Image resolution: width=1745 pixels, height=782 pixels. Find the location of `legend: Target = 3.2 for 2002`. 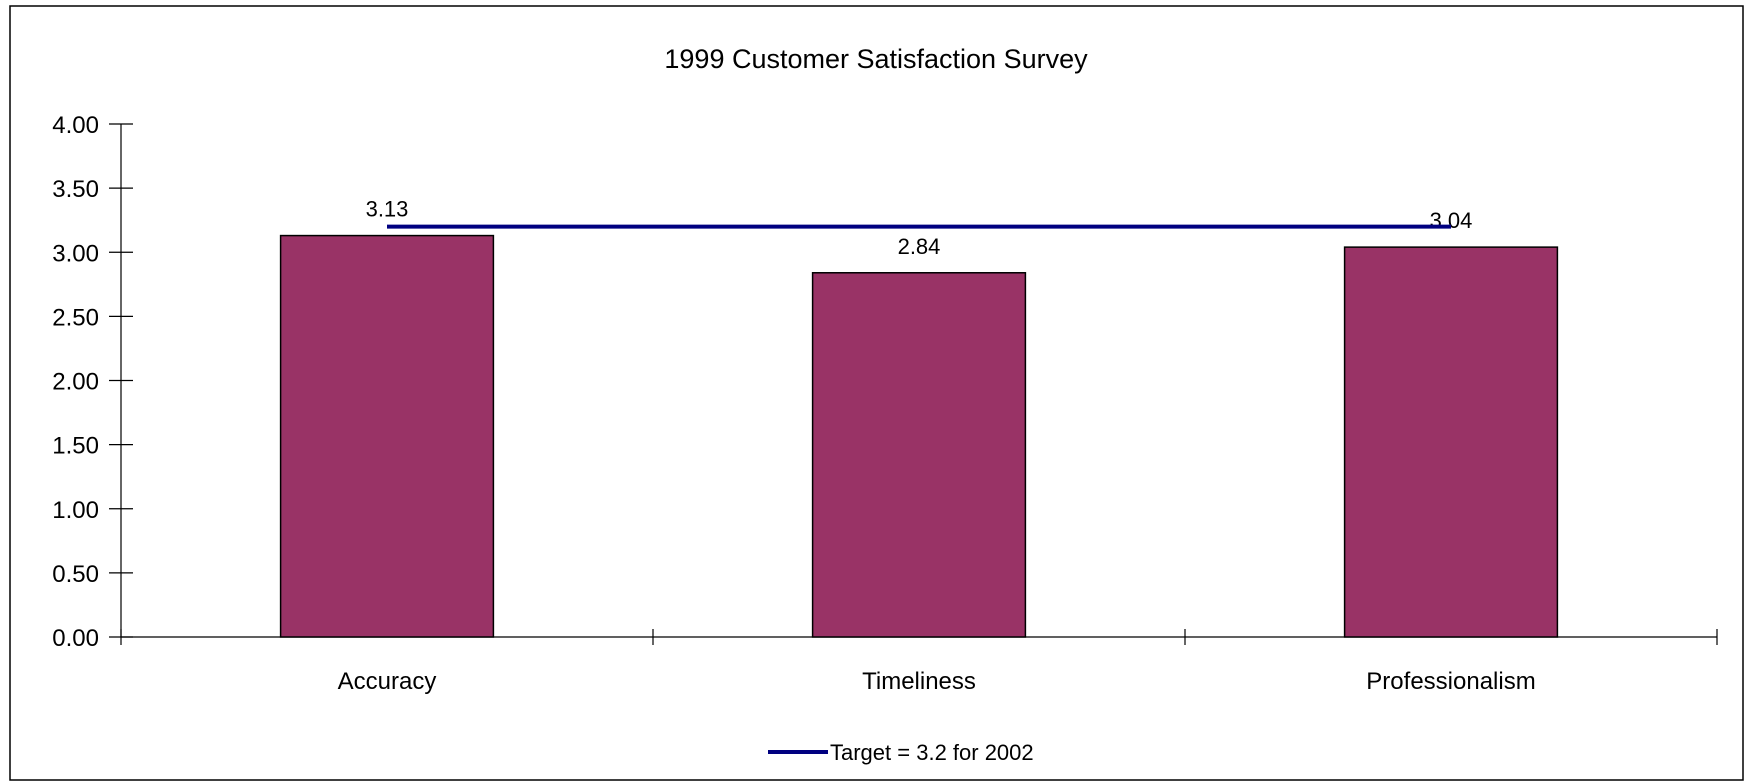

legend: Target = 3.2 for 2002 is located at coordinates (901, 752).